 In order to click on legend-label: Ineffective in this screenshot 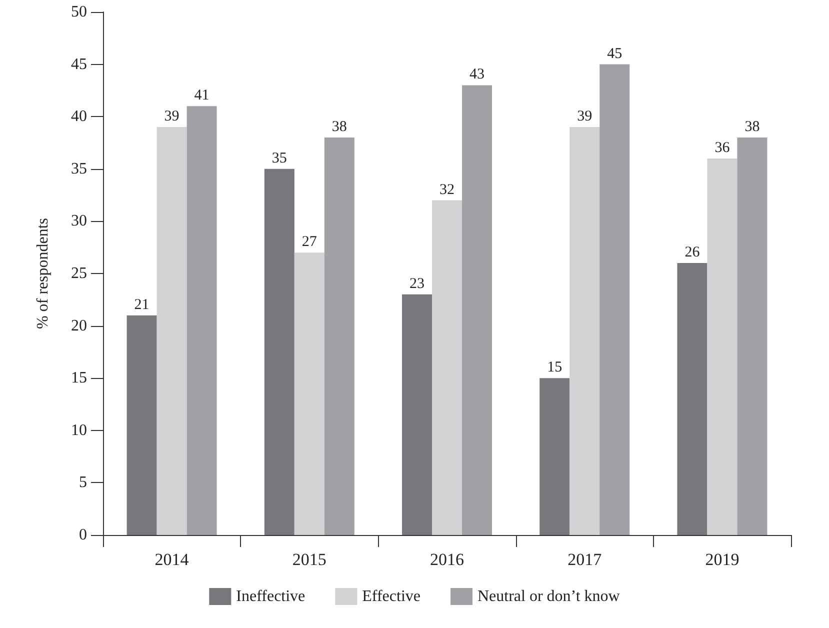, I will do `click(271, 596)`.